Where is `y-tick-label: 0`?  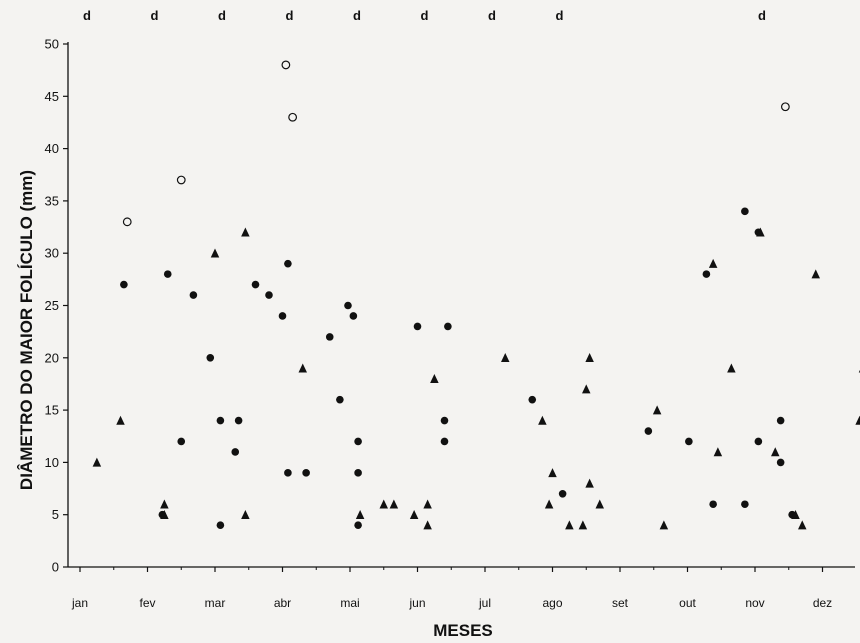
y-tick-label: 0 is located at coordinates (55, 567).